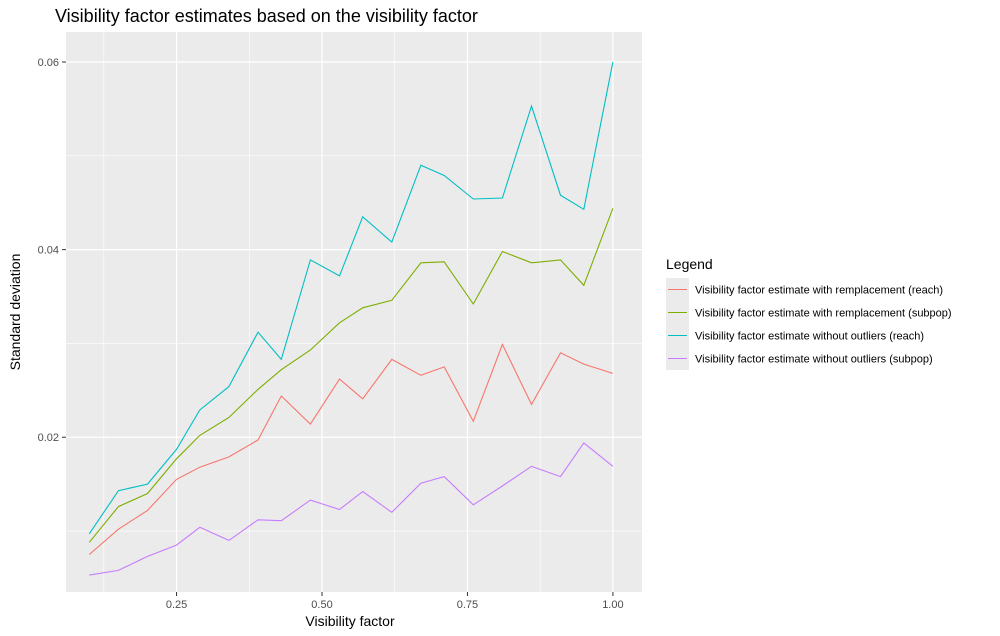  Describe the element at coordinates (467, 605) in the screenshot. I see `x-tick-label: 0.75` at that location.